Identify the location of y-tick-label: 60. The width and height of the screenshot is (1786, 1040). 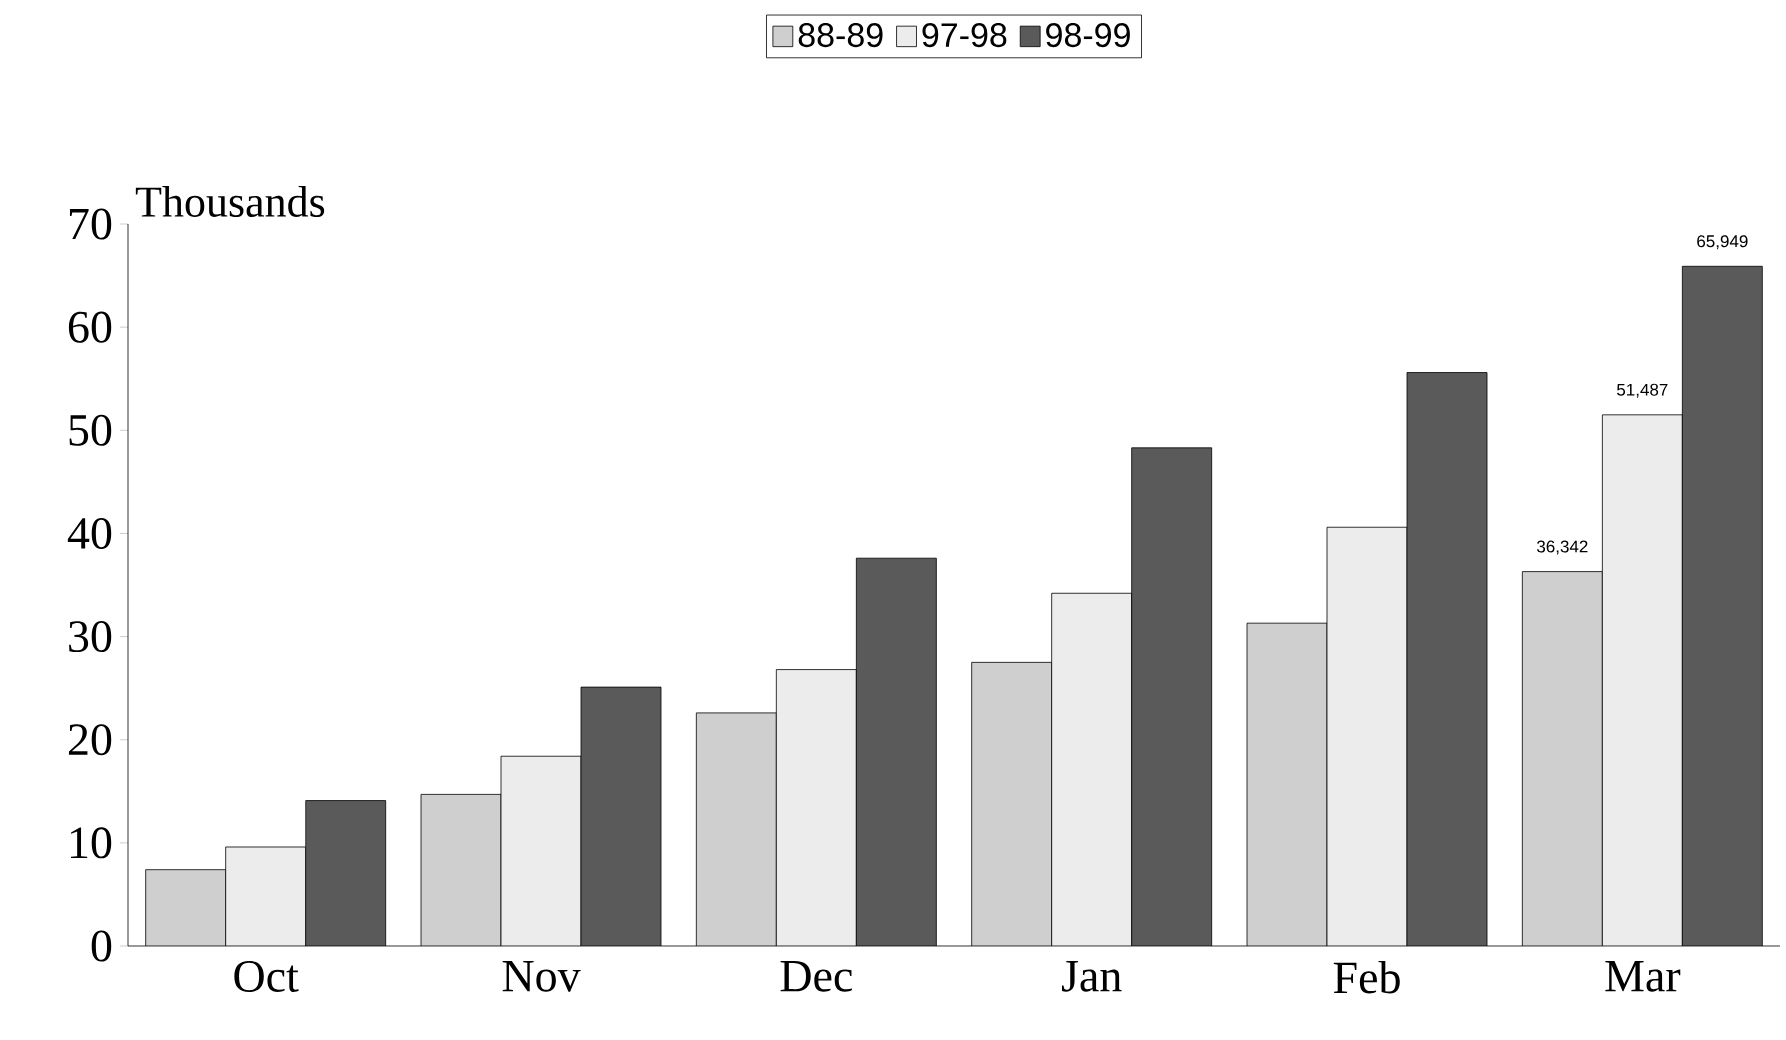
(90, 327).